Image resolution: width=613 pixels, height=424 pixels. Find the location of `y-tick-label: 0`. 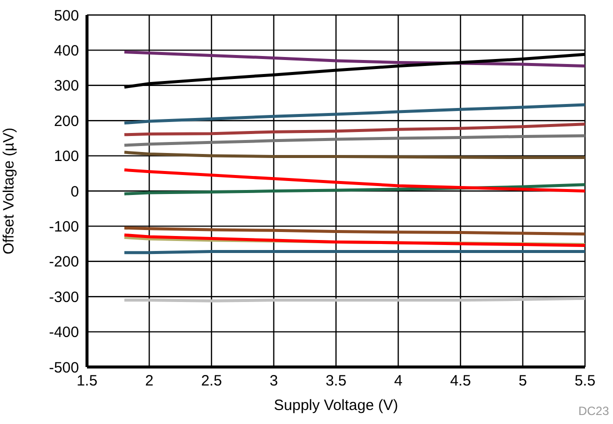

y-tick-label: 0 is located at coordinates (74, 191).